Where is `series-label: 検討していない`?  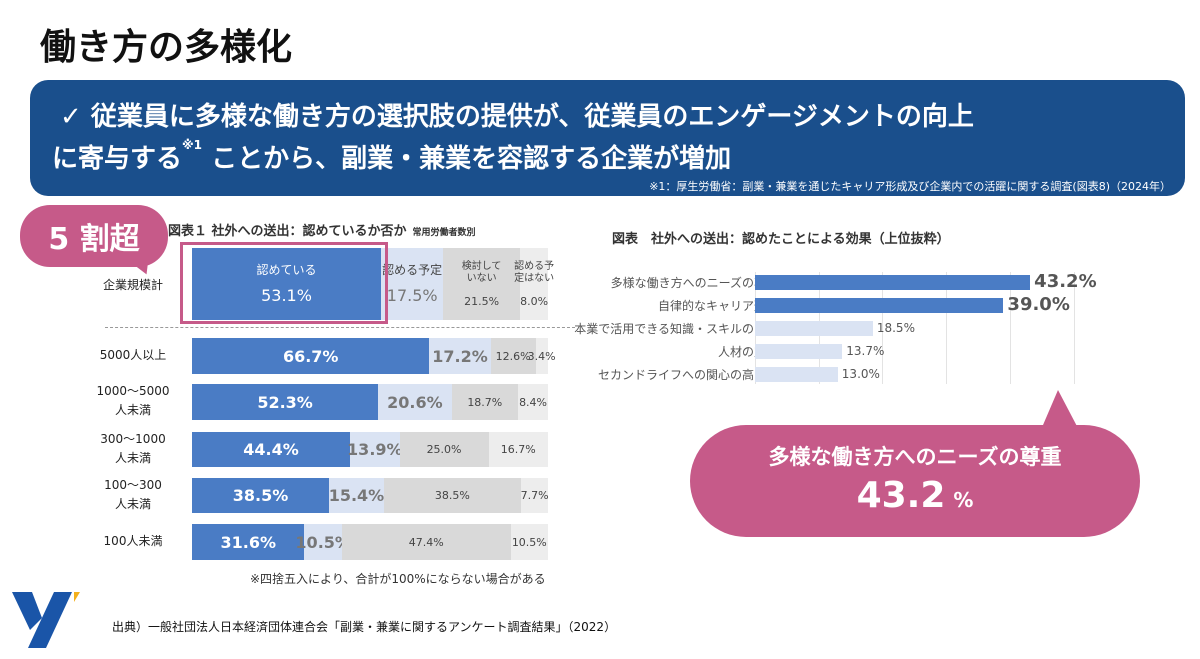
series-label: 検討していない is located at coordinates (481, 272).